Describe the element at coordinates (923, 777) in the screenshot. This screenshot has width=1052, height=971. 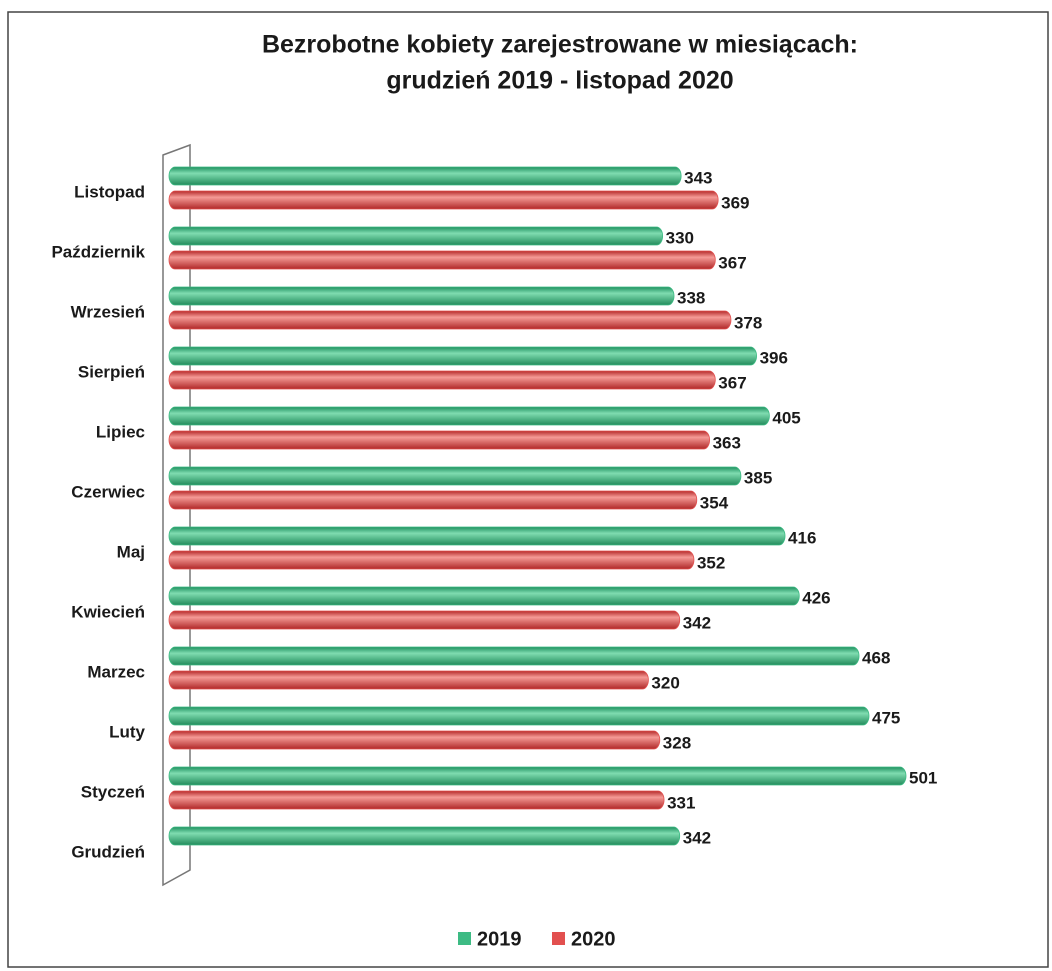
I see `data-label: 501` at that location.